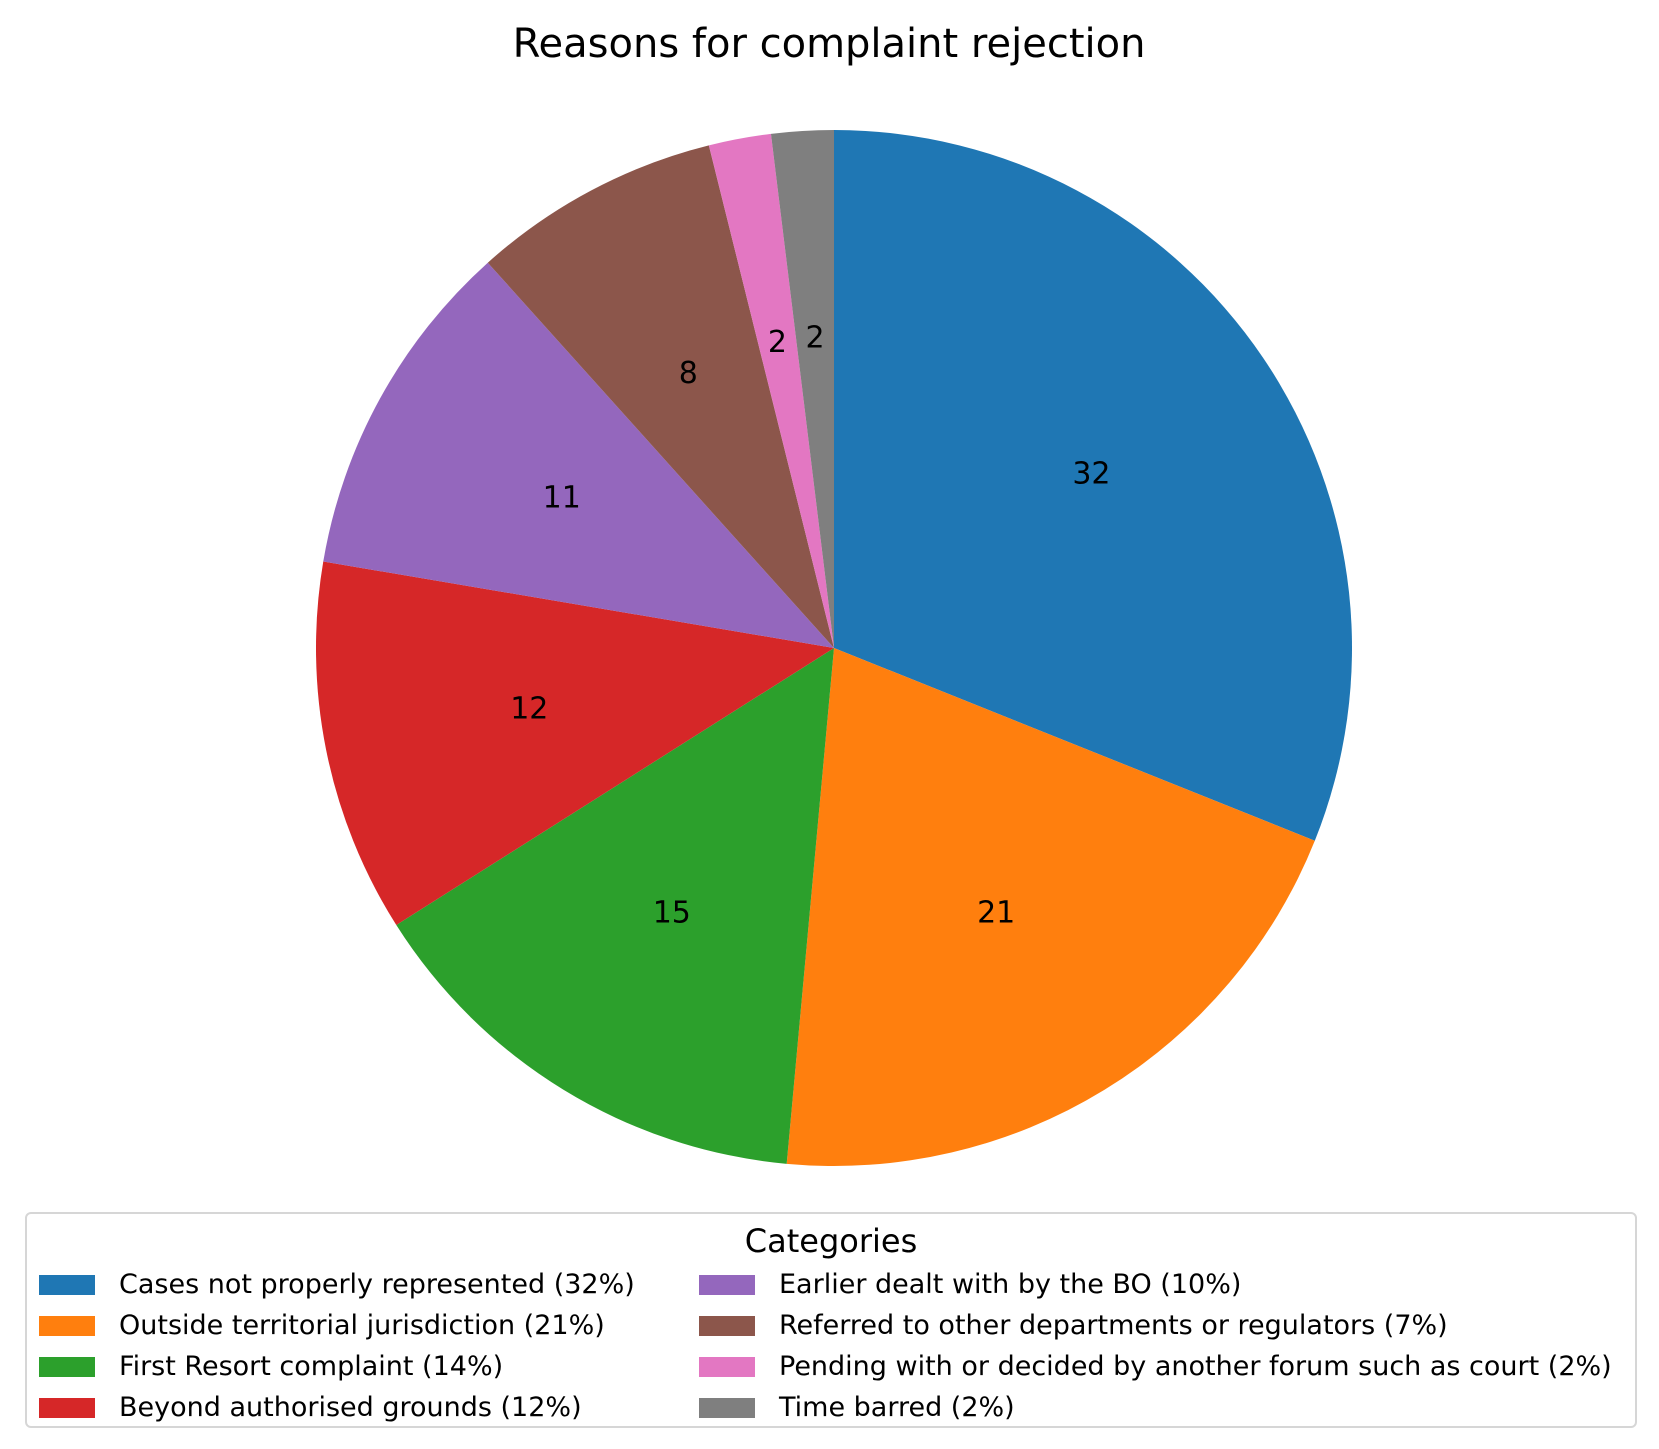 Image resolution: width=1659 pixels, height=1449 pixels. I want to click on legend-entry-0: Cases not properly represented (32%), so click(337, 1284).